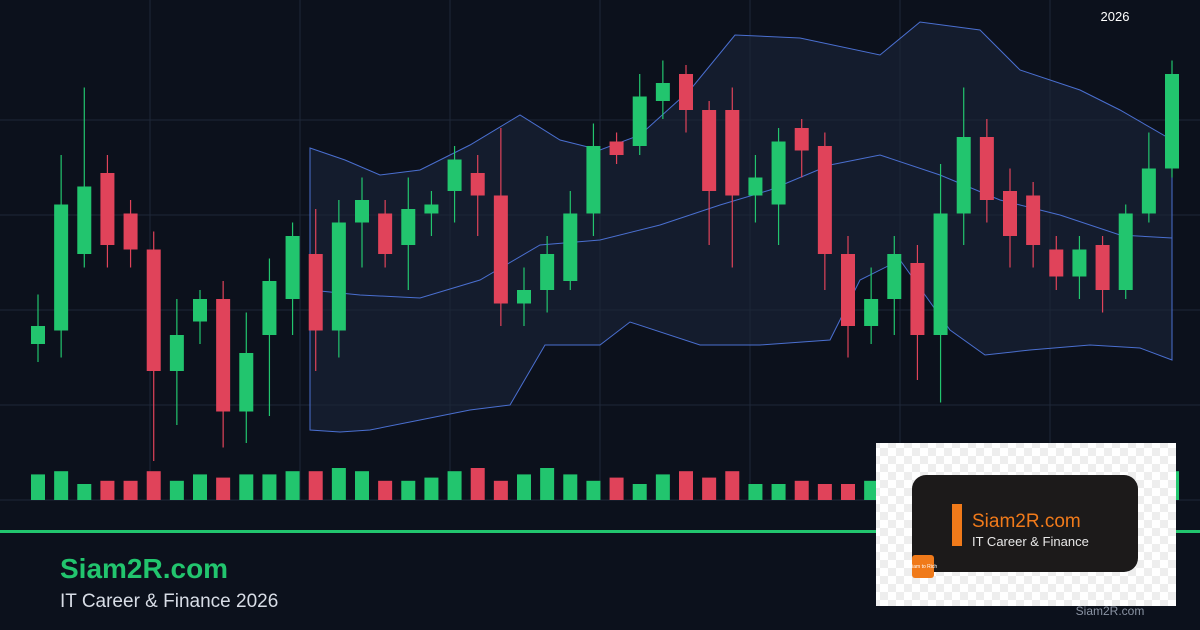 Image resolution: width=1200 pixels, height=630 pixels. Describe the element at coordinates (600, 531) in the screenshot. I see `divider` at that location.